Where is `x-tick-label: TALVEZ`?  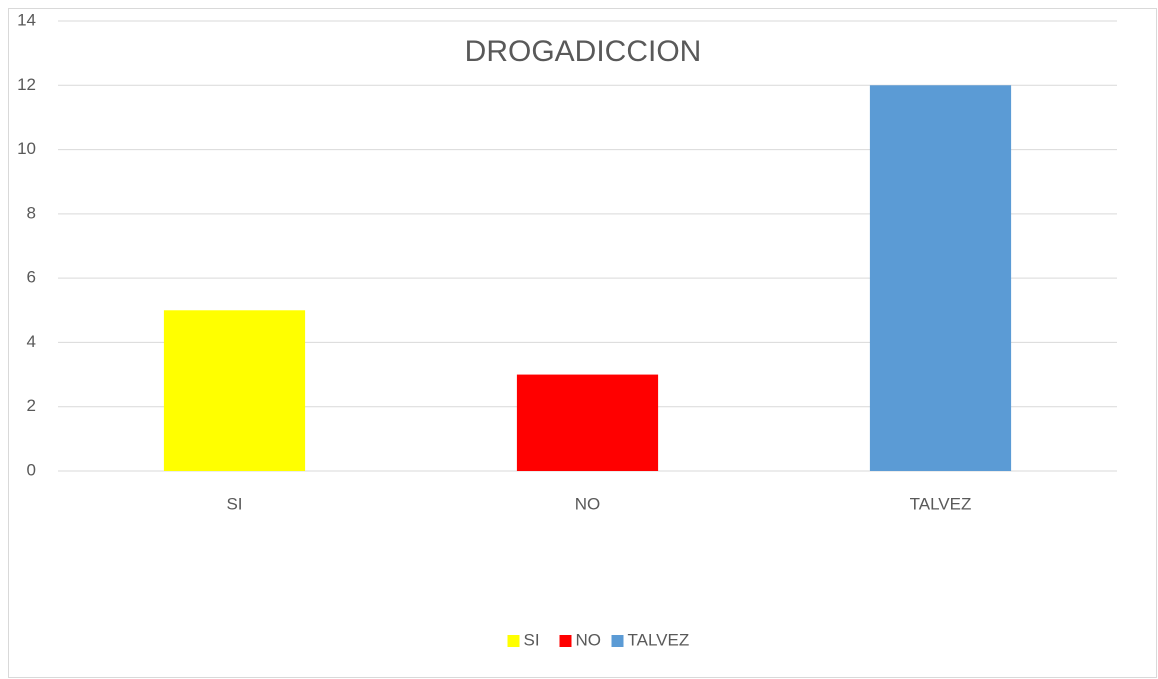
x-tick-label: TALVEZ is located at coordinates (941, 503).